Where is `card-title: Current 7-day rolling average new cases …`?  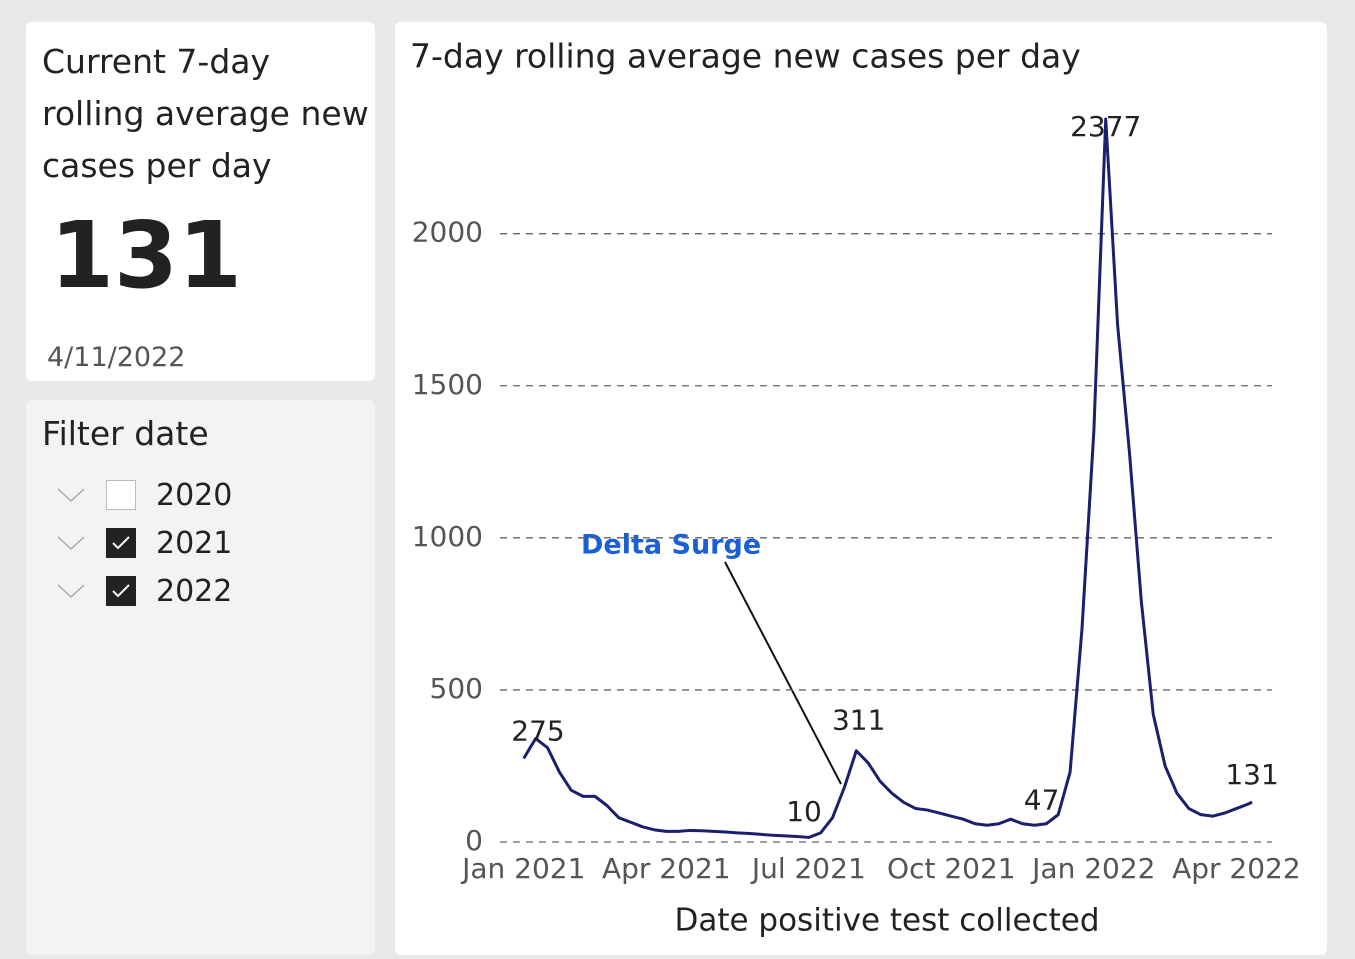 card-title: Current 7-day rolling average new cases … is located at coordinates (205, 113).